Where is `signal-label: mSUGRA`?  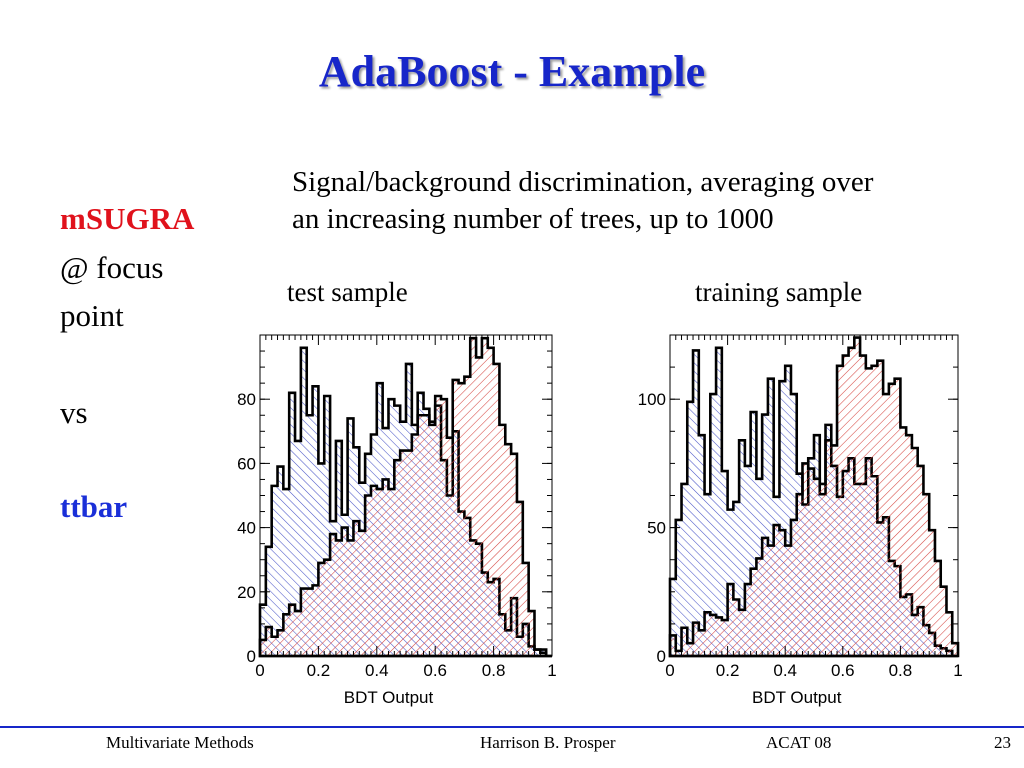 signal-label: mSUGRA is located at coordinates (127, 218).